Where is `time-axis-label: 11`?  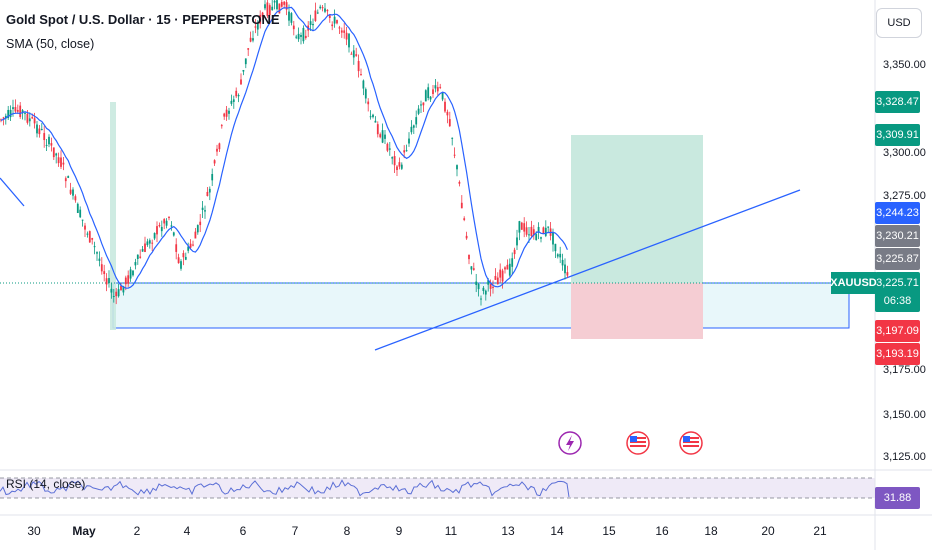
time-axis-label: 11 is located at coordinates (451, 531).